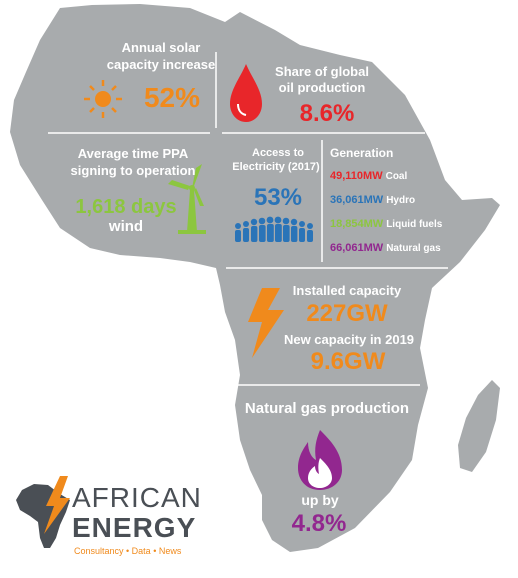 The image size is (518, 578). What do you see at coordinates (347, 290) in the screenshot?
I see `capacity-label: Installed capacity` at bounding box center [347, 290].